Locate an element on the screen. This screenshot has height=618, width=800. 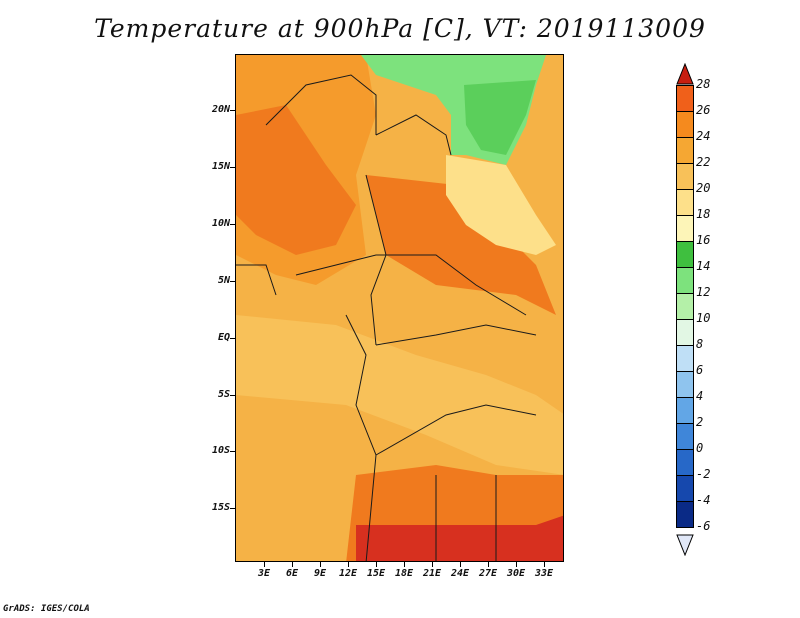
colorbar-label: 28 is located at coordinates (703, 84).